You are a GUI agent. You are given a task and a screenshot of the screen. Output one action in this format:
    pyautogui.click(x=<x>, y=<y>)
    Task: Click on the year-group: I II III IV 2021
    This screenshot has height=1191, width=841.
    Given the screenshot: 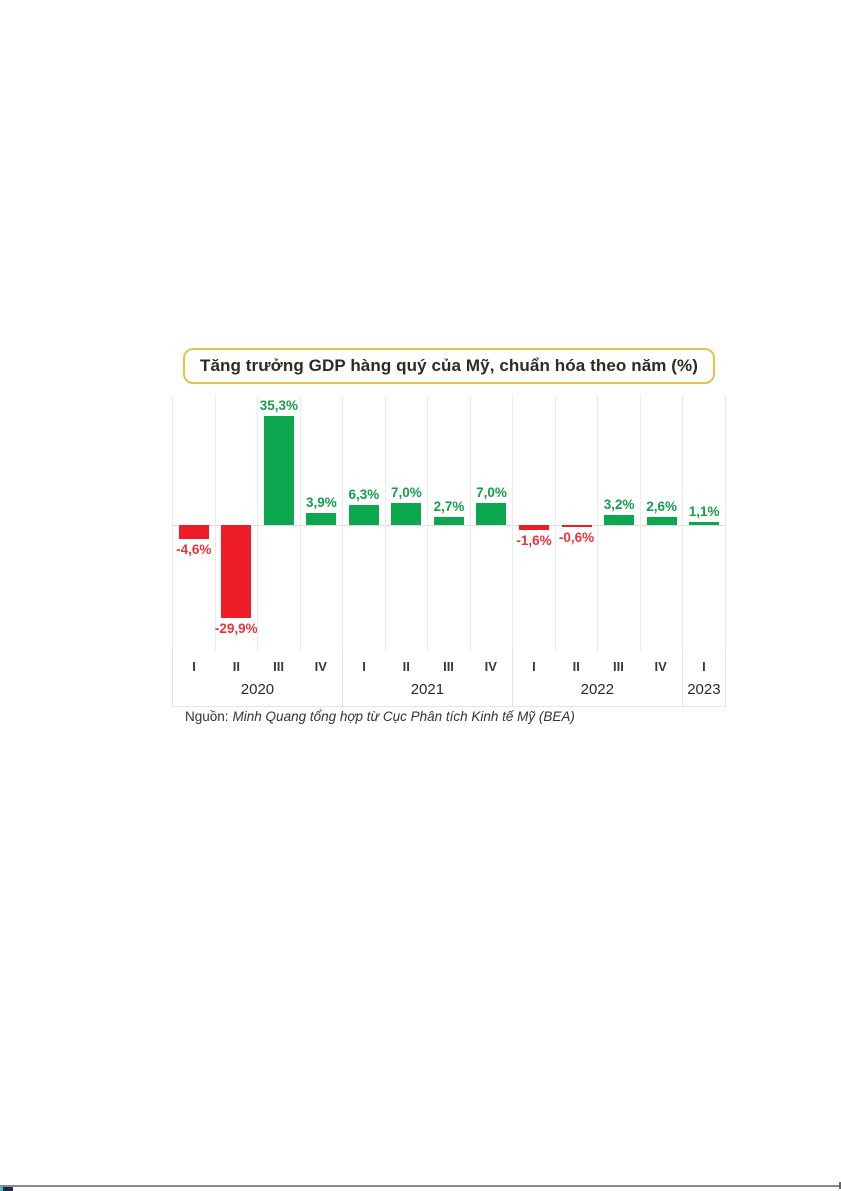 What is the action you would take?
    pyautogui.click(x=426, y=679)
    